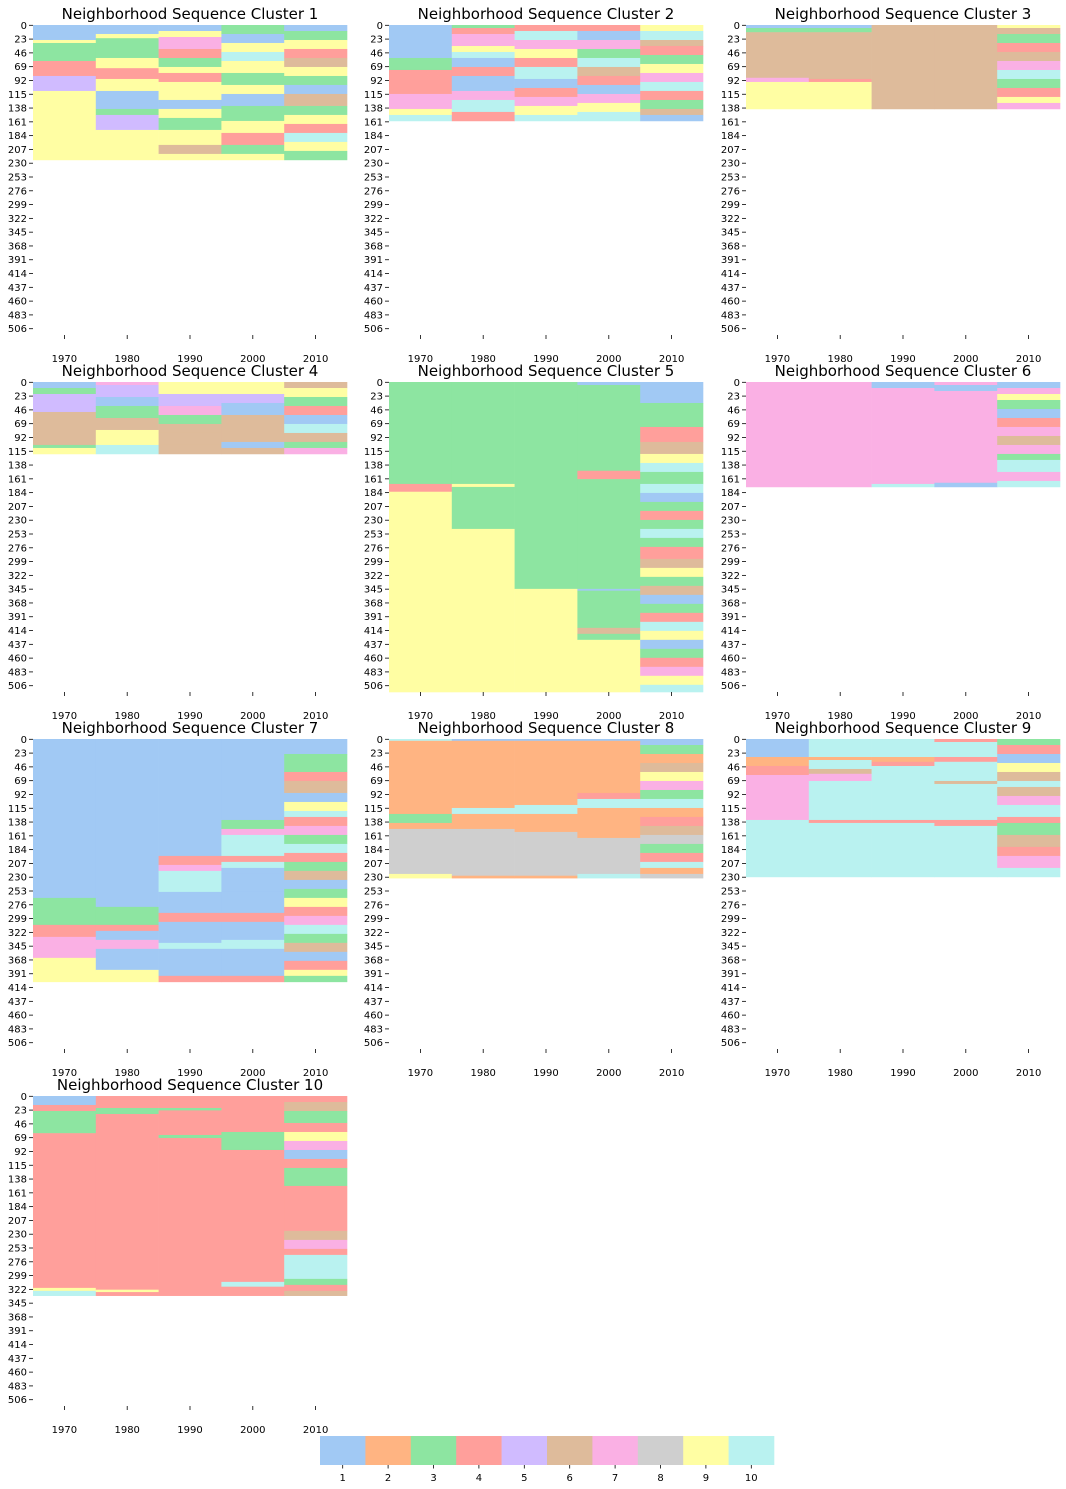 The image size is (1066, 1489). I want to click on y-tick-label: 115, so click(730, 452).